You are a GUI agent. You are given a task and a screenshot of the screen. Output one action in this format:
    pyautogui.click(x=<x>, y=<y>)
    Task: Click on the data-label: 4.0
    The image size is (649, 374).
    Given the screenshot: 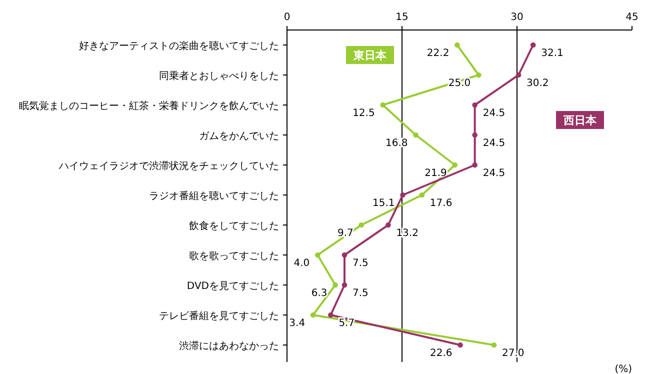 What is the action you would take?
    pyautogui.click(x=302, y=263)
    